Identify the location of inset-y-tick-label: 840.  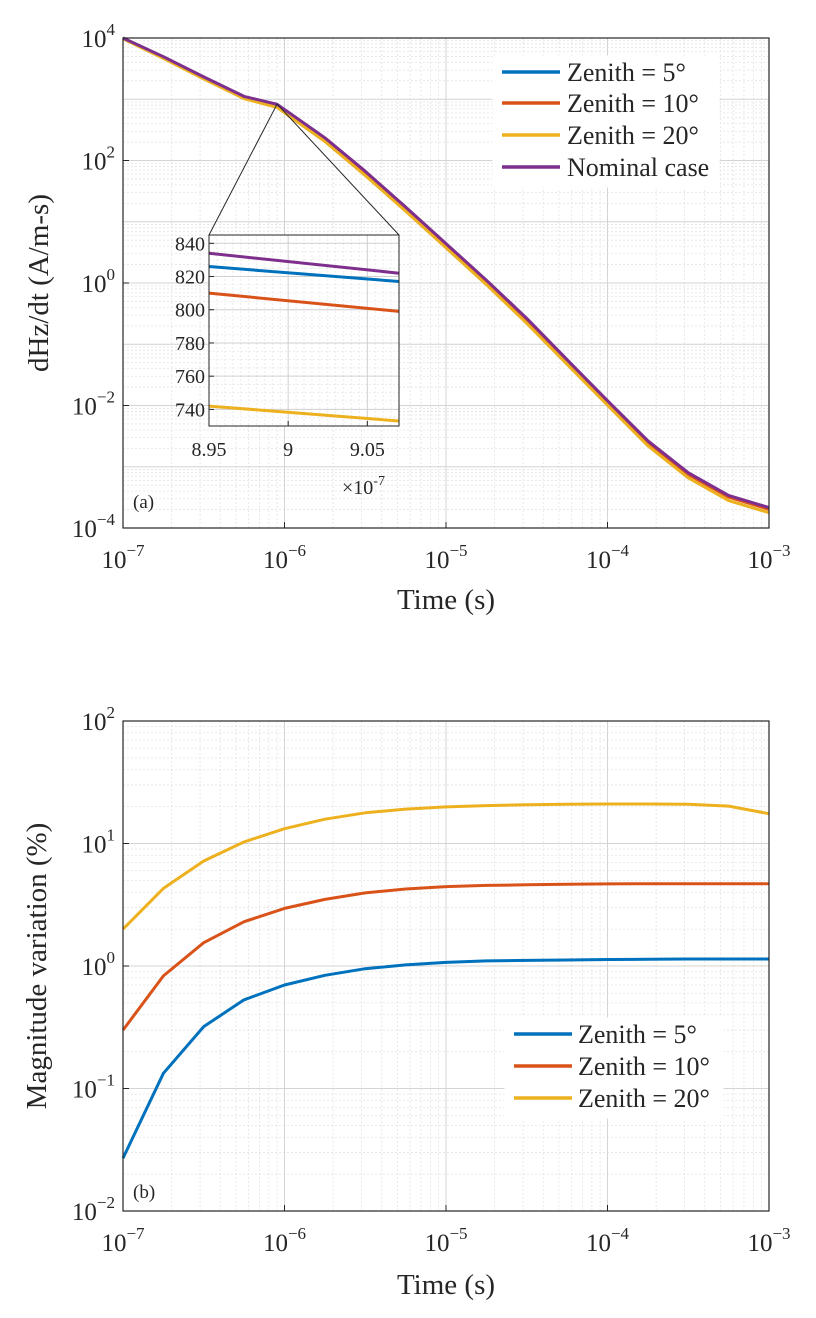
(190, 244).